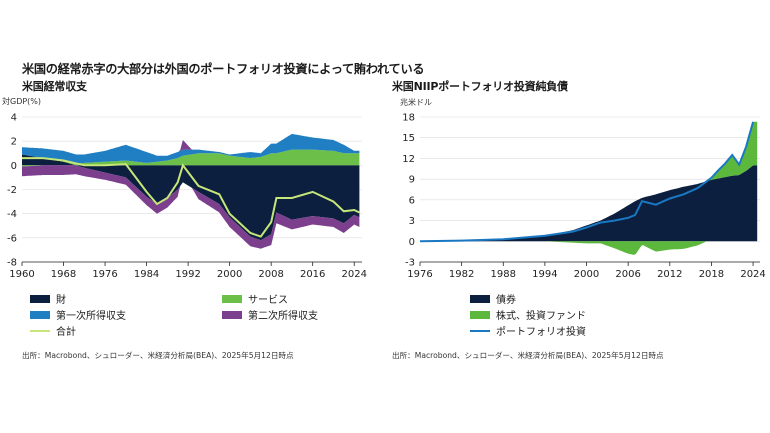 Image resolution: width=770 pixels, height=433 pixels. Describe the element at coordinates (752, 274) in the screenshot. I see `chart2-xtick-label: 2024` at that location.